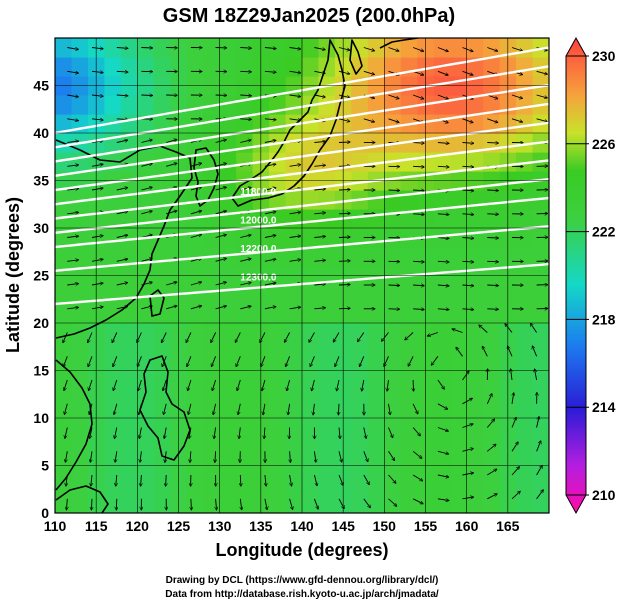  What do you see at coordinates (309, 16) in the screenshot?
I see `chart-title: GSM 18Z29Jan2025 (200.0hPa)` at bounding box center [309, 16].